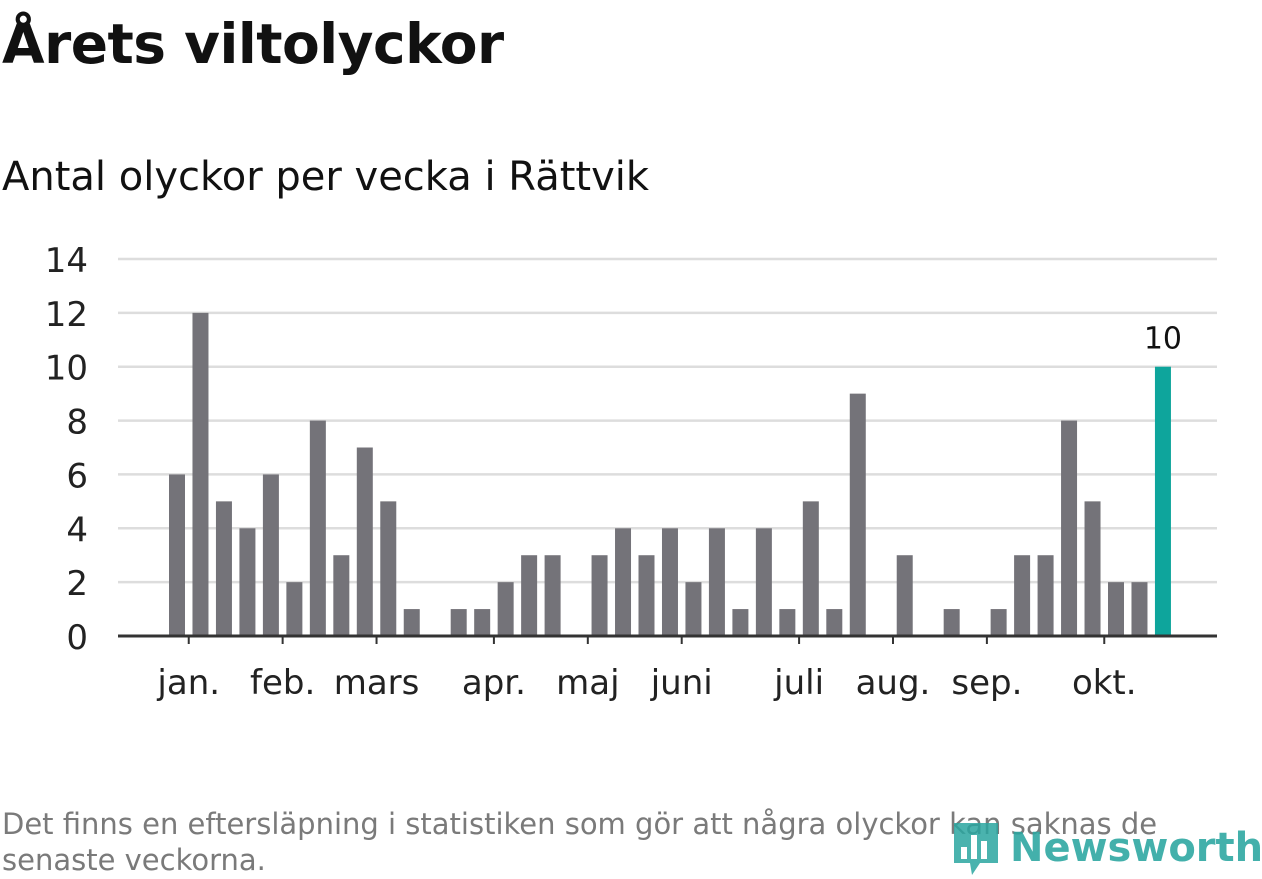  Describe the element at coordinates (1136, 848) in the screenshot. I see `brand-logo-text: Newsworthy` at that location.